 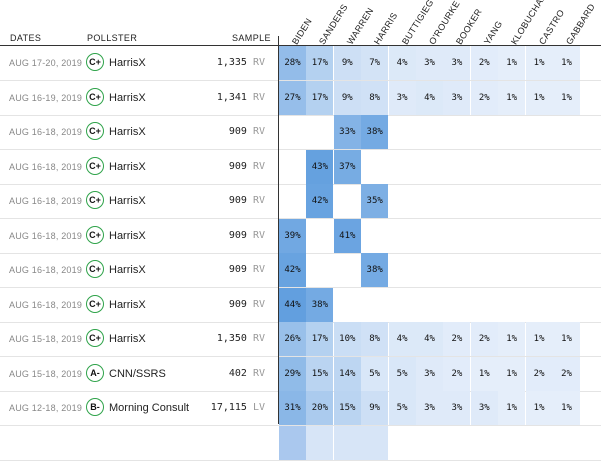 I want to click on candidate-header: GABBARD, so click(x=580, y=24).